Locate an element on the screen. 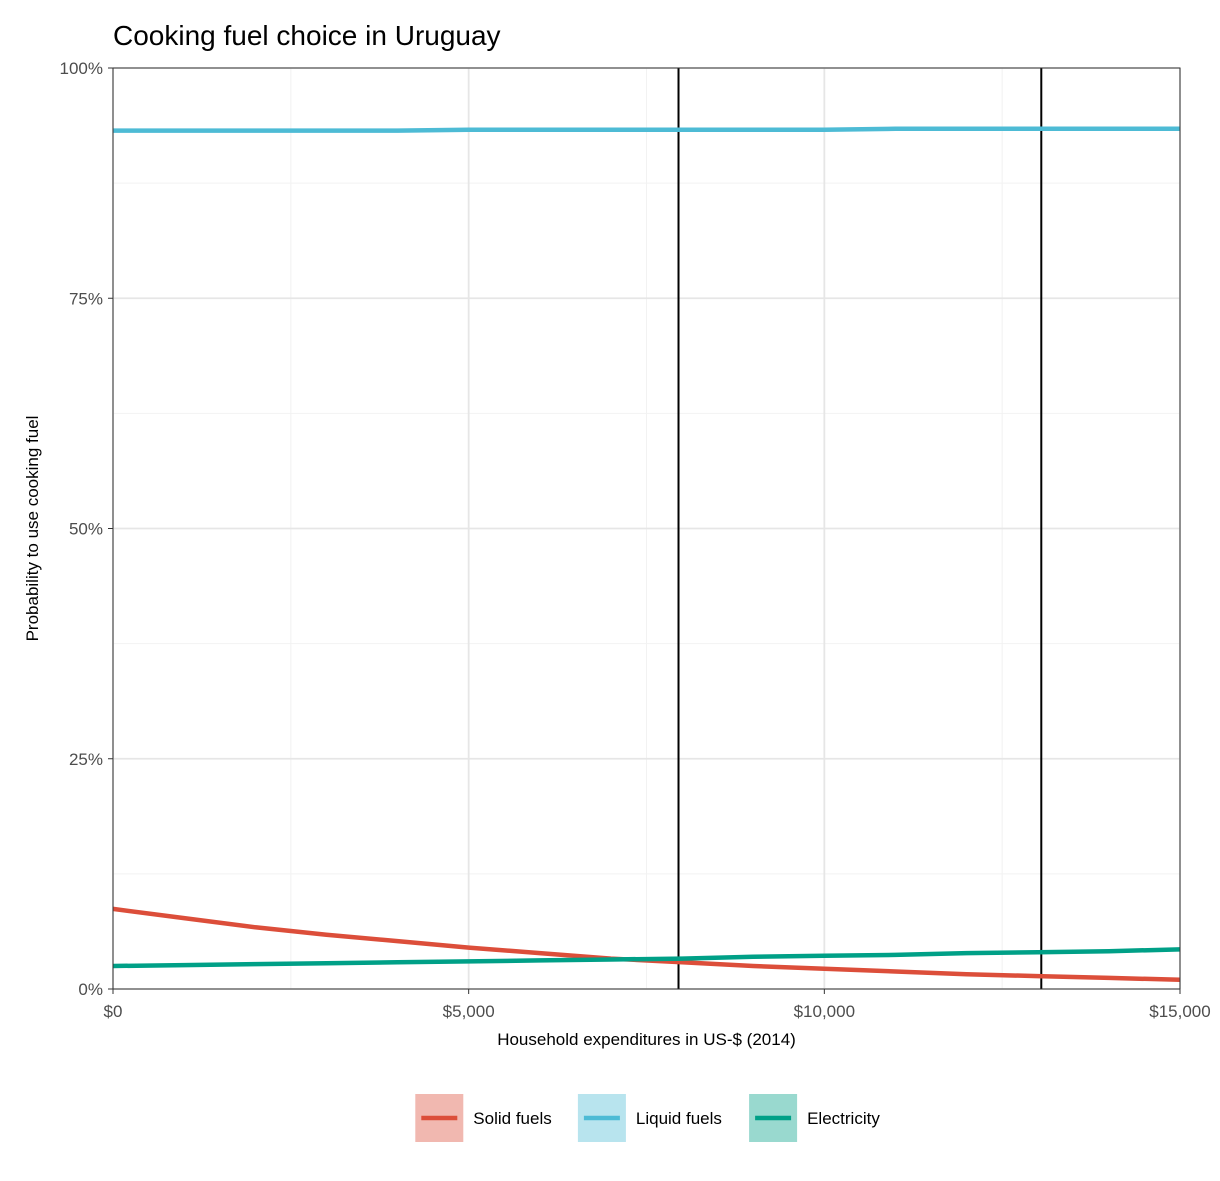 The image size is (1220, 1181). x-tick-label: $0 is located at coordinates (113, 1011).